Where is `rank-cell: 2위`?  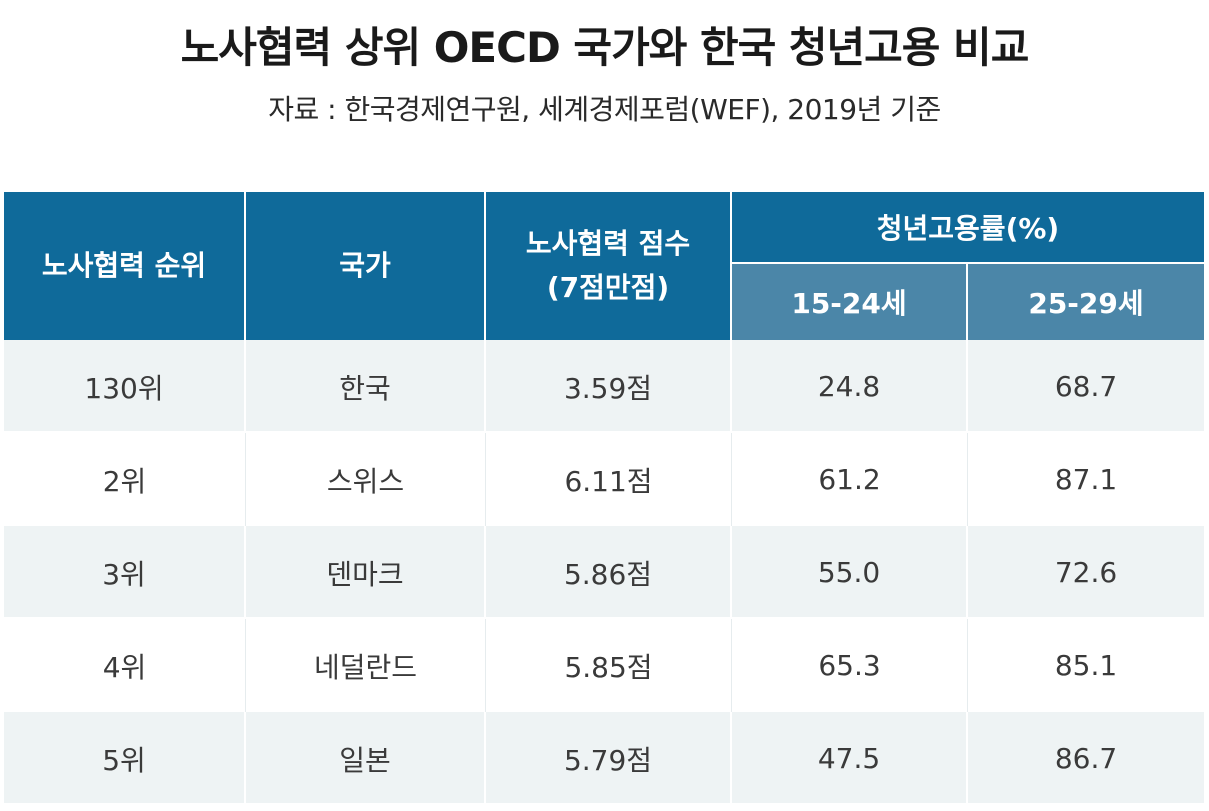 rank-cell: 2위 is located at coordinates (125, 479).